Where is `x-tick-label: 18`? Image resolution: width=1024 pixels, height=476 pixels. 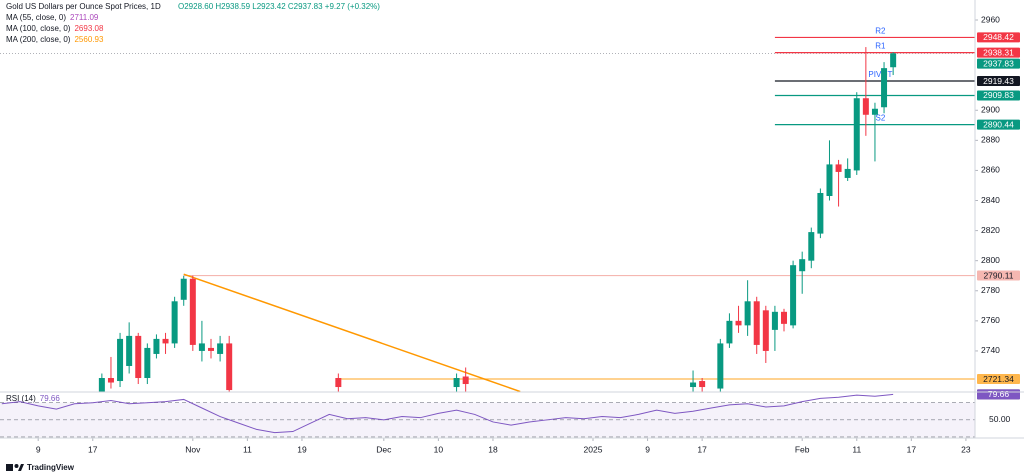
x-tick-label: 18 is located at coordinates (493, 449).